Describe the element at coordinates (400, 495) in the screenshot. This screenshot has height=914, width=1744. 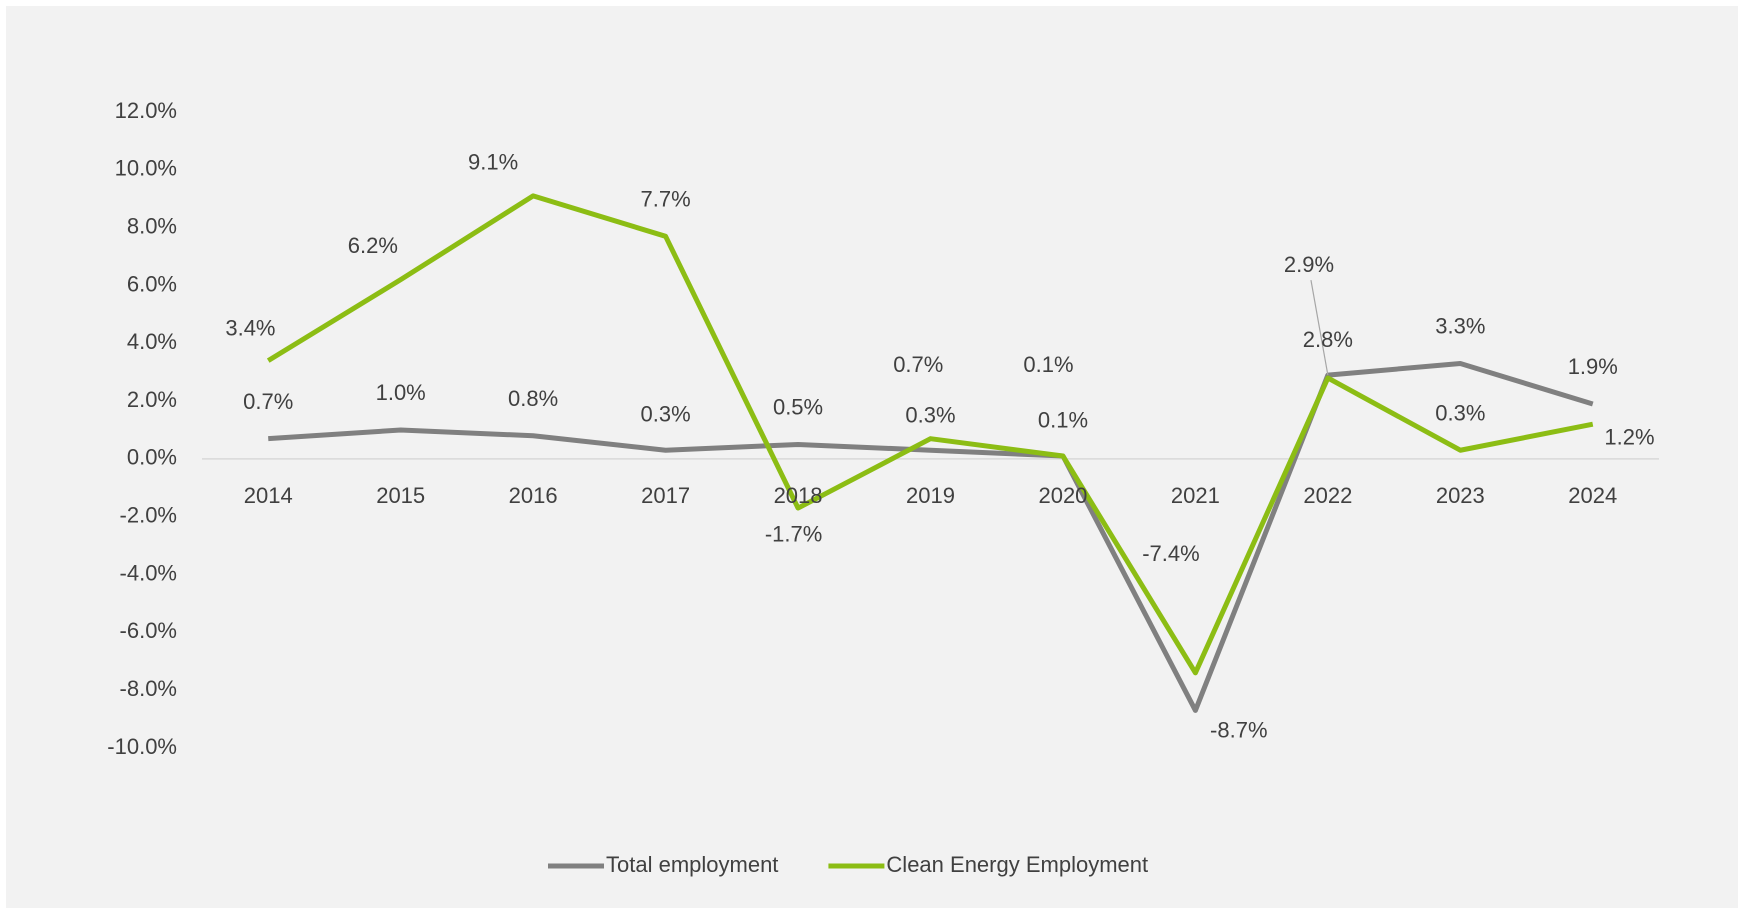
I see `x-tick-label: 2015` at that location.